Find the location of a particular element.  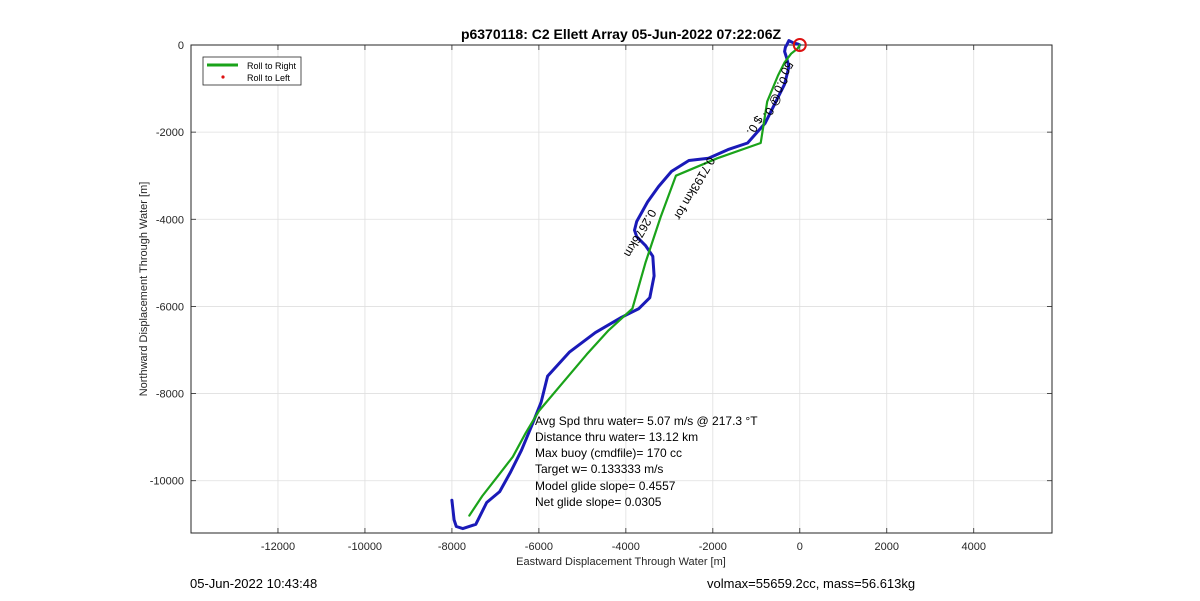

stat-net-glide: Net glide slope= 0.0305 is located at coordinates (598, 502).